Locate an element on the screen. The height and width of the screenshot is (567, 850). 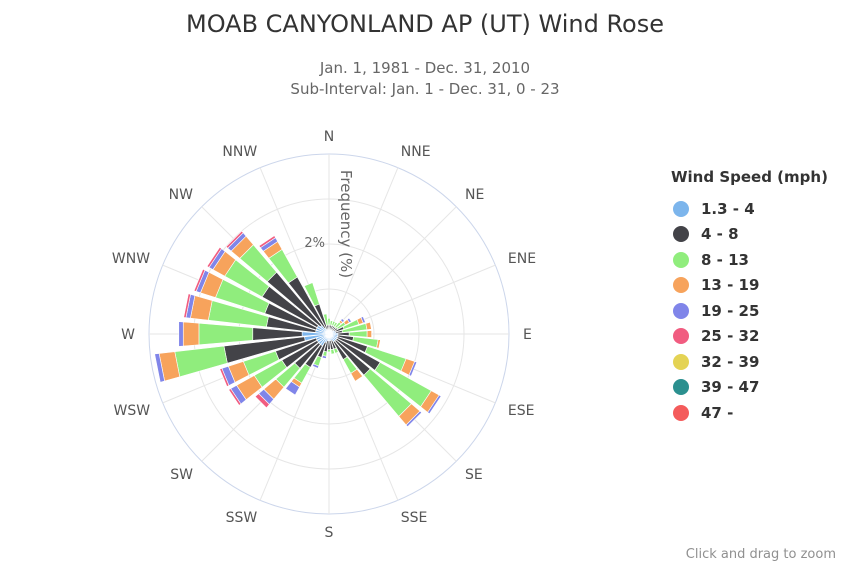
legend-label: 1.3 - 4 is located at coordinates (728, 208).